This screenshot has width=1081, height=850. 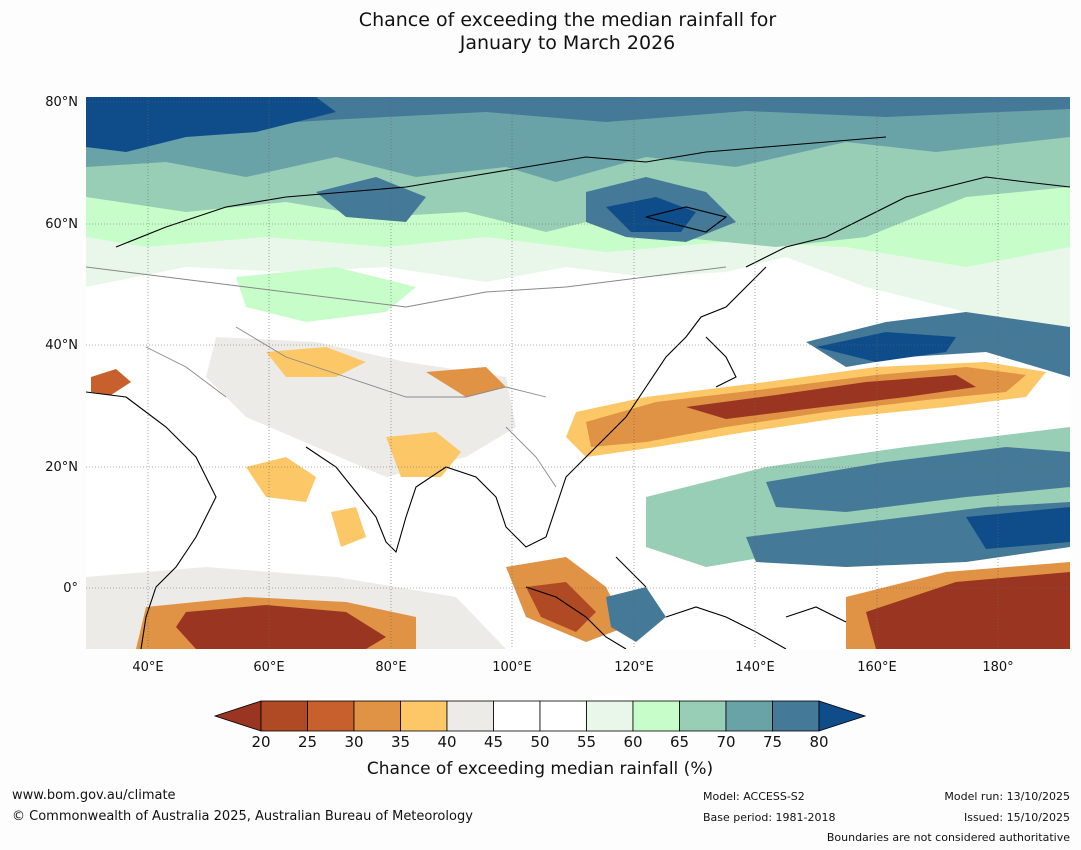 I want to click on arctic-blue-region, so click(x=578, y=117).